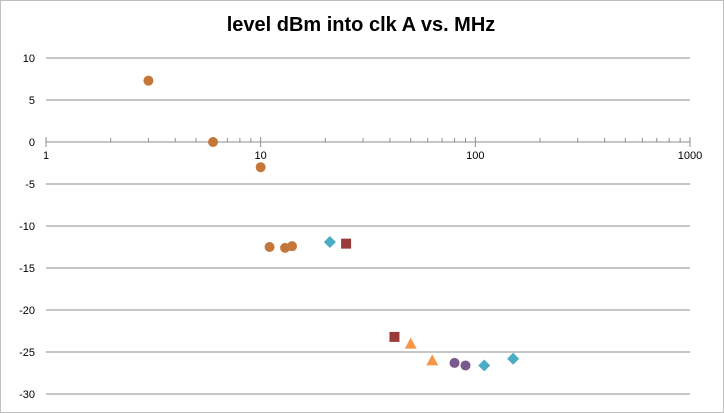 Image resolution: width=724 pixels, height=413 pixels. Describe the element at coordinates (27, 311) in the screenshot. I see `y-tick-label: -20` at that location.